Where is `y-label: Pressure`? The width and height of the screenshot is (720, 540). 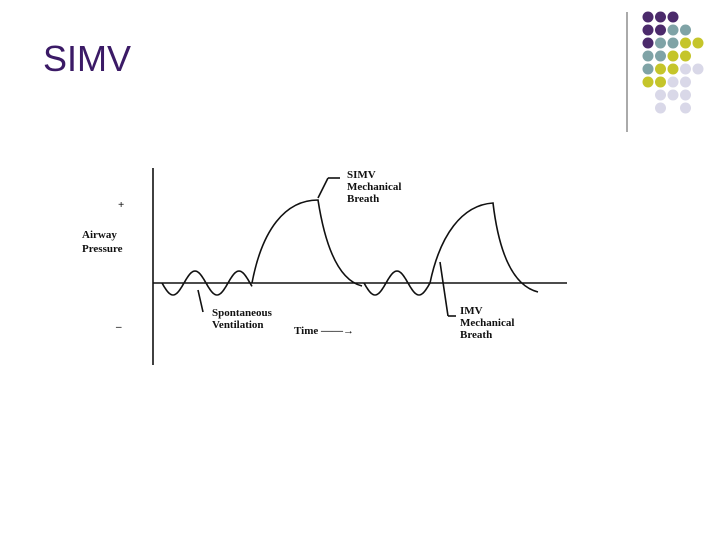 y-label: Pressure is located at coordinates (102, 249).